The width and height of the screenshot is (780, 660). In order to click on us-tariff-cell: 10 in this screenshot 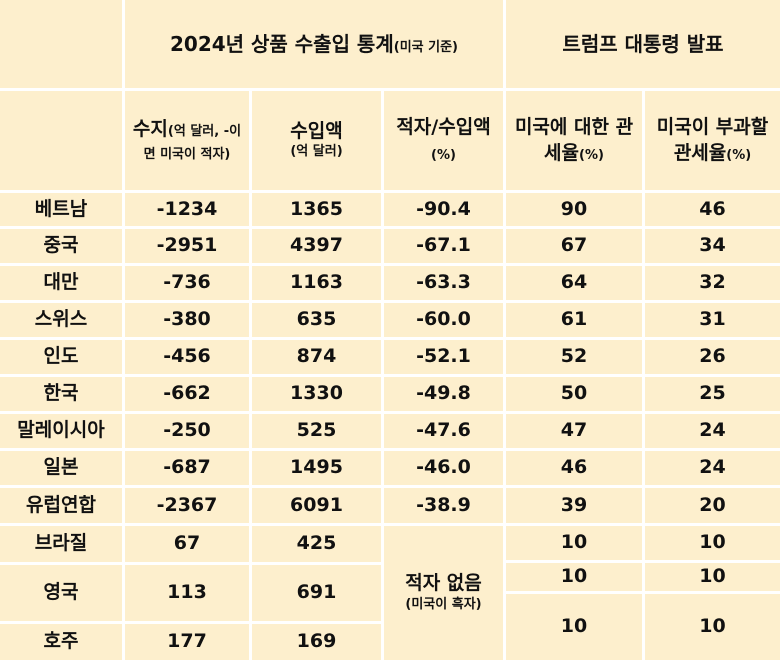, I will do `click(712, 543)`.